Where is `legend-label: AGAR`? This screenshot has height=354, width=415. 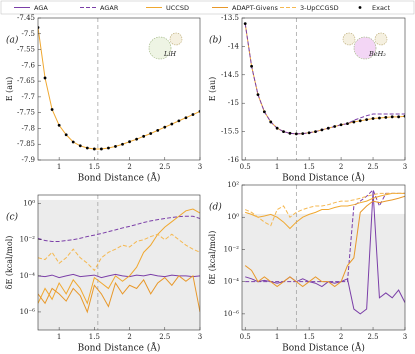
legend-label: AGAR is located at coordinates (109, 8).